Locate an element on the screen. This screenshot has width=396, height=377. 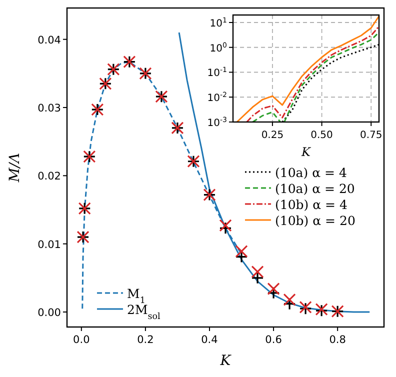
legend-label: (10b) α = 4 is located at coordinates (311, 204).